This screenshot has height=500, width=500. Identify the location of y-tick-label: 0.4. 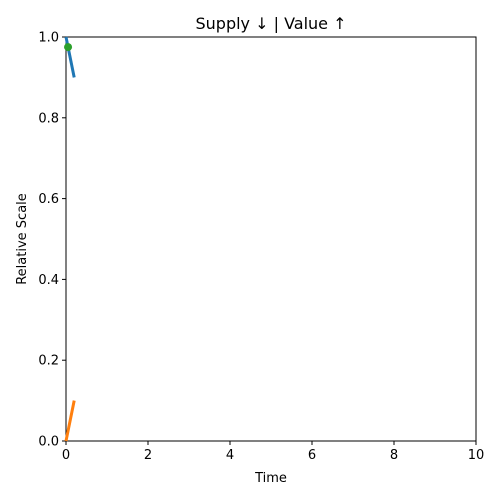
(48, 280).